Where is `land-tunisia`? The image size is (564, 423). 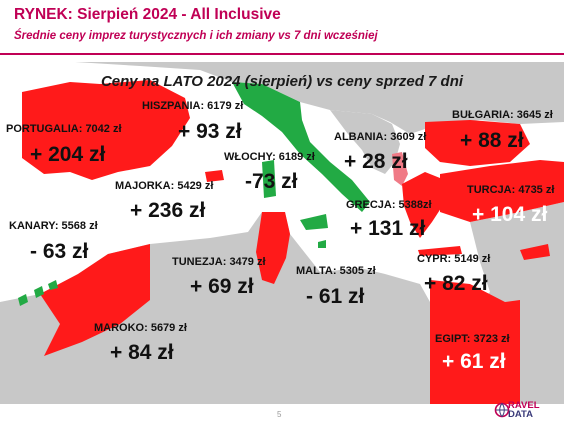 land-tunisia is located at coordinates (273, 248).